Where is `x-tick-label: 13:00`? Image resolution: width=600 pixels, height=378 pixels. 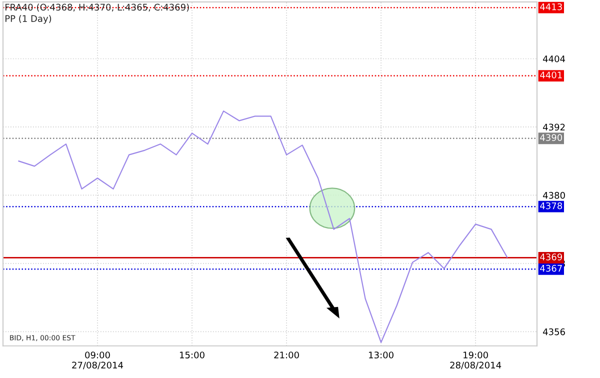 x-tick-label: 13:00 is located at coordinates (381, 355).